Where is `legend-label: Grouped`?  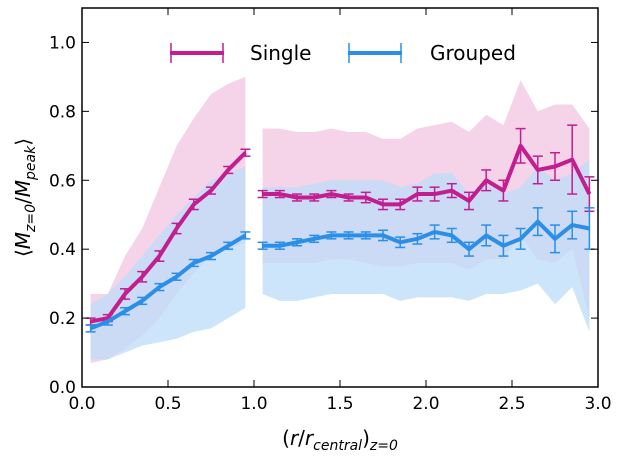 legend-label: Grouped is located at coordinates (473, 53).